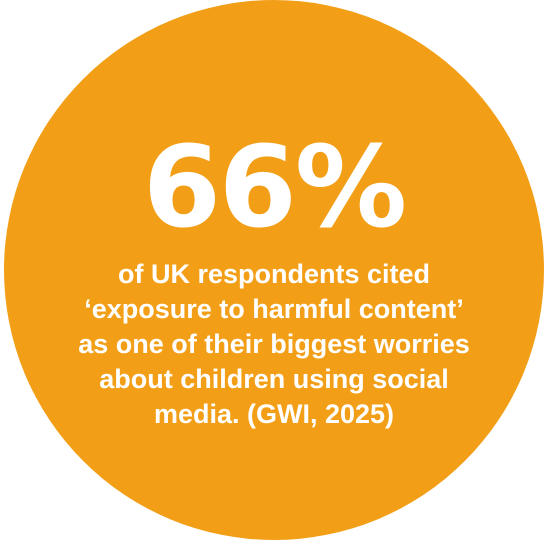 The image size is (548, 542). I want to click on caption-line: about children using social, so click(274, 379).